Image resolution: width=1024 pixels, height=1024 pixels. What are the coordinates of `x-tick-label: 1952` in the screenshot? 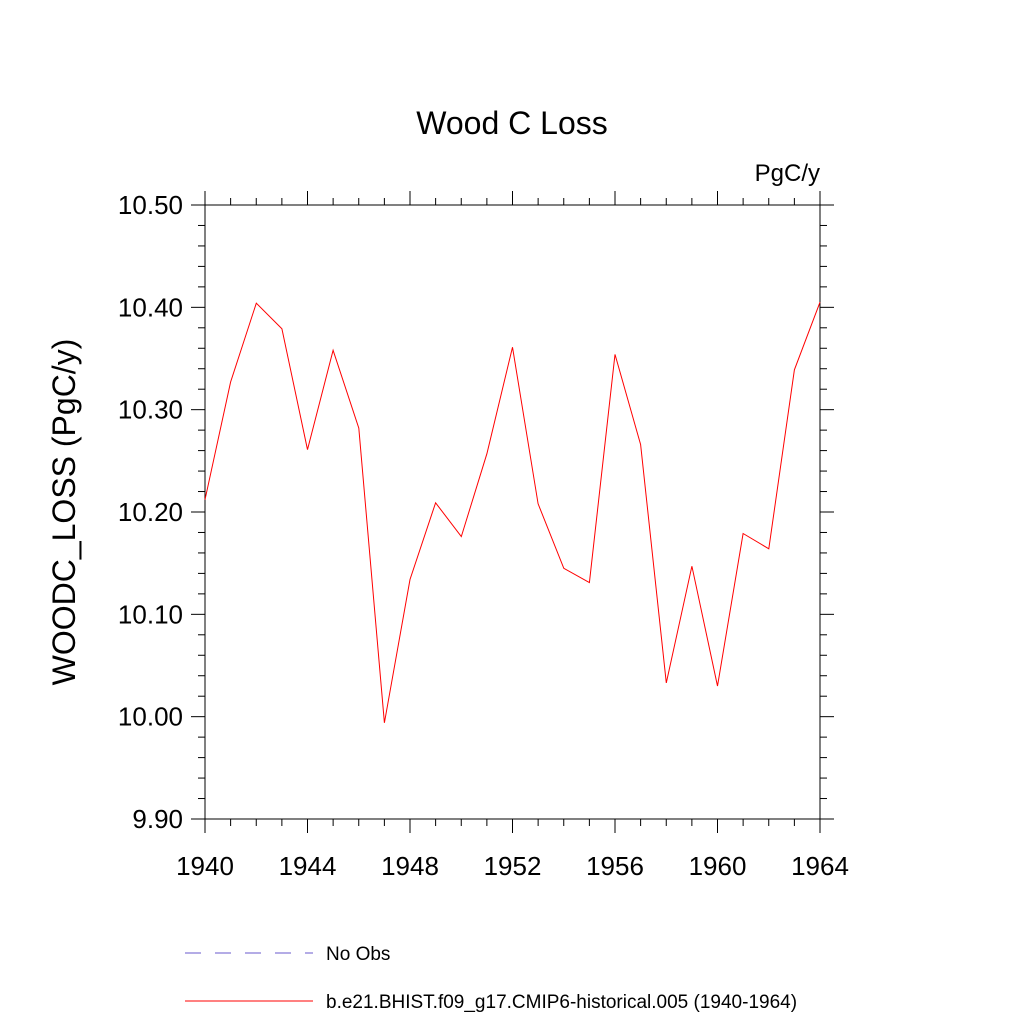 It's located at (513, 866).